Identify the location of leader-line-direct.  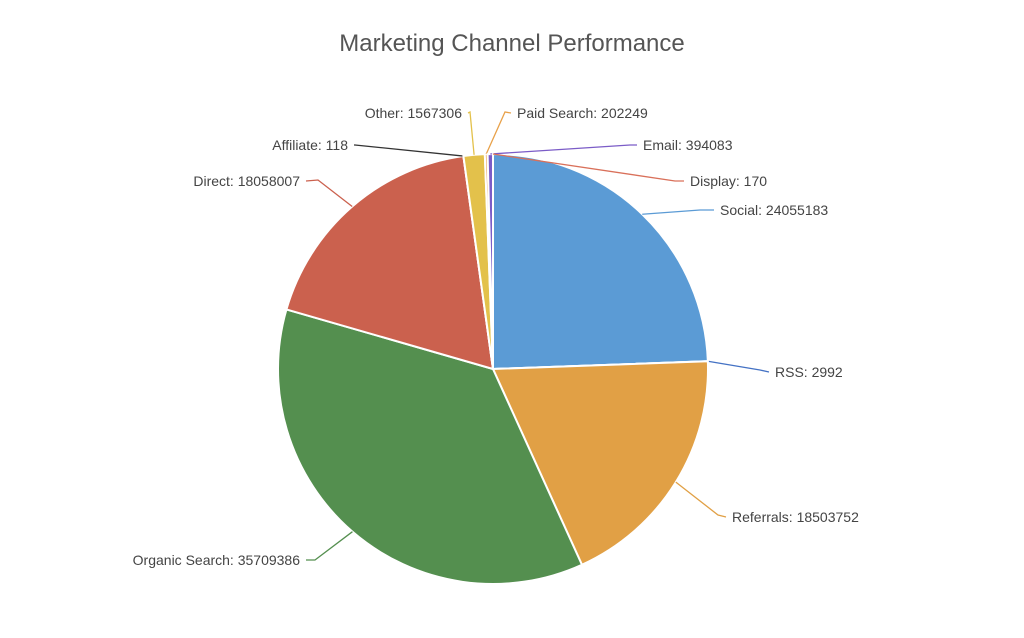
(329, 193).